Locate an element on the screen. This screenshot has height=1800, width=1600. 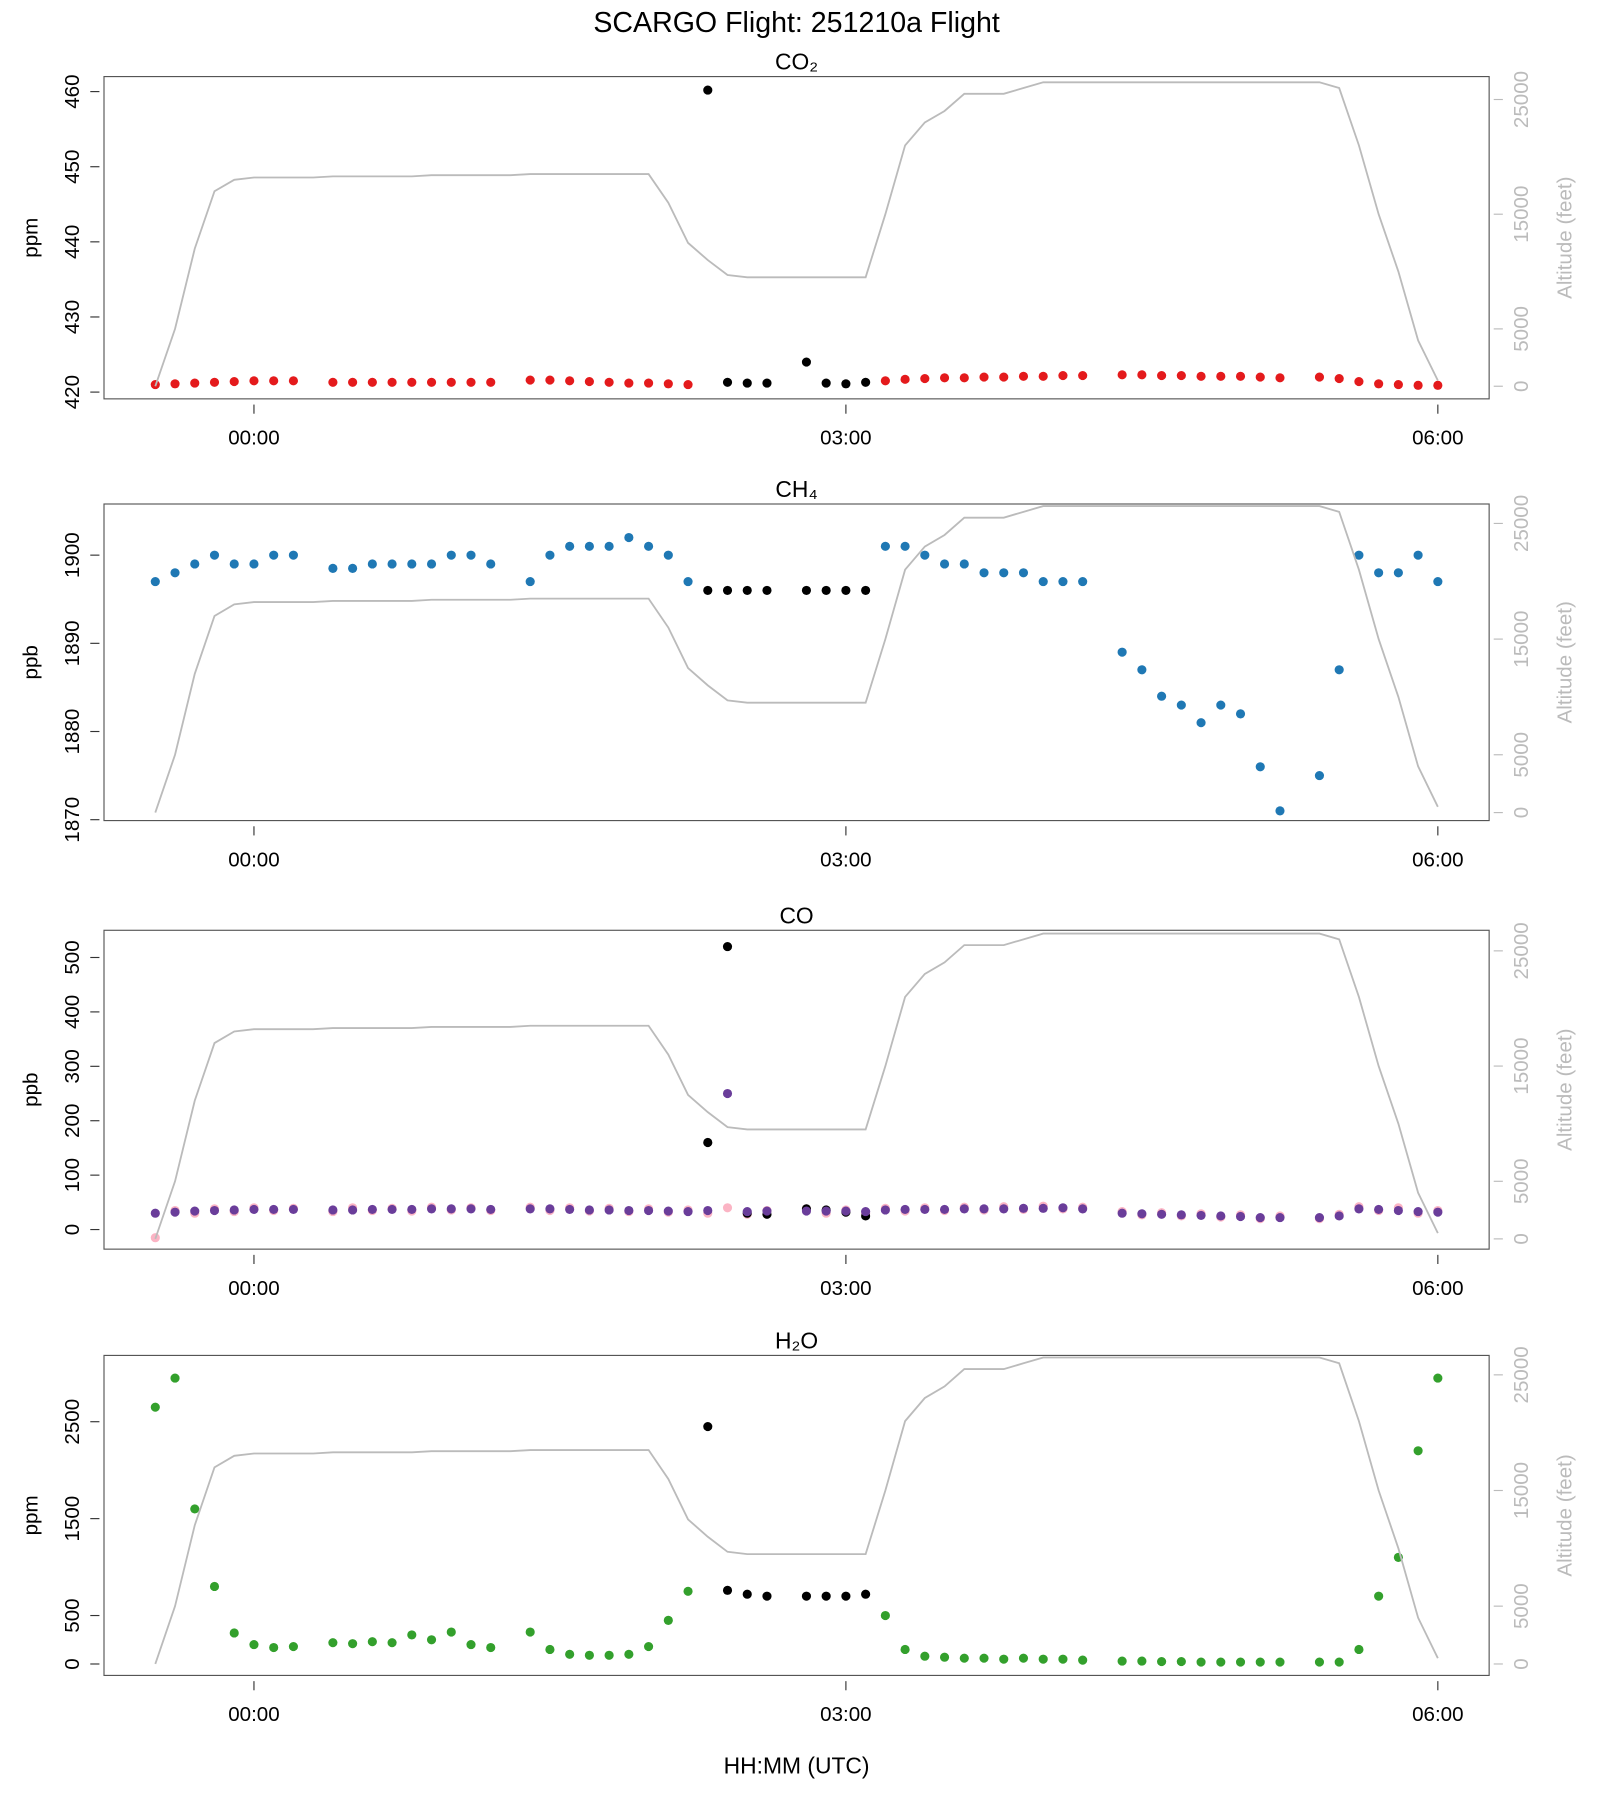
y-tick-label: 420 is located at coordinates (72, 392).